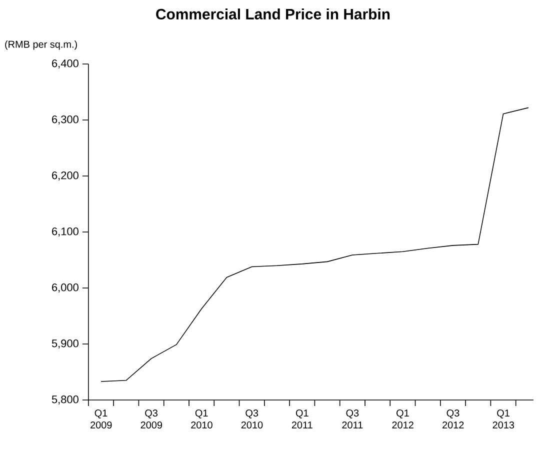 This screenshot has width=546, height=456. What do you see at coordinates (503, 419) in the screenshot?
I see `x-tick-label: Q1 2013` at bounding box center [503, 419].